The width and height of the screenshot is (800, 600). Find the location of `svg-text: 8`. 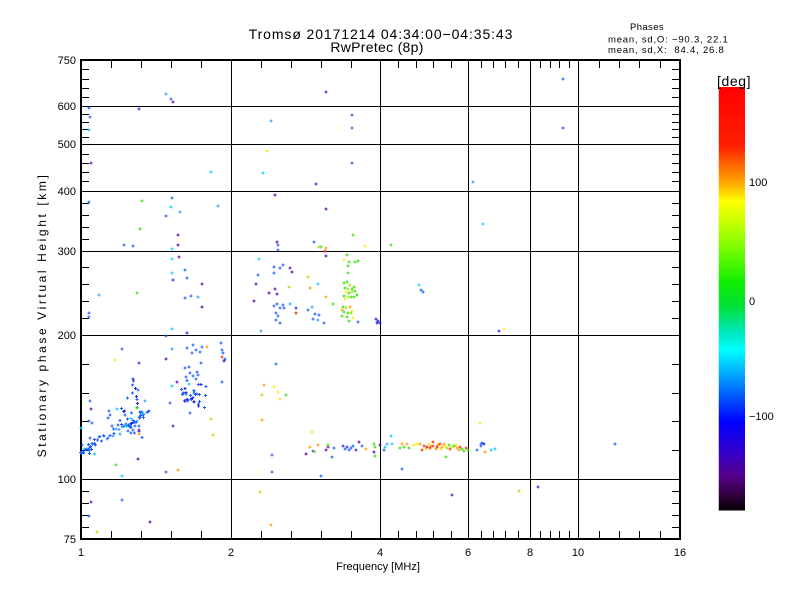

svg-text: 8 is located at coordinates (530, 553).